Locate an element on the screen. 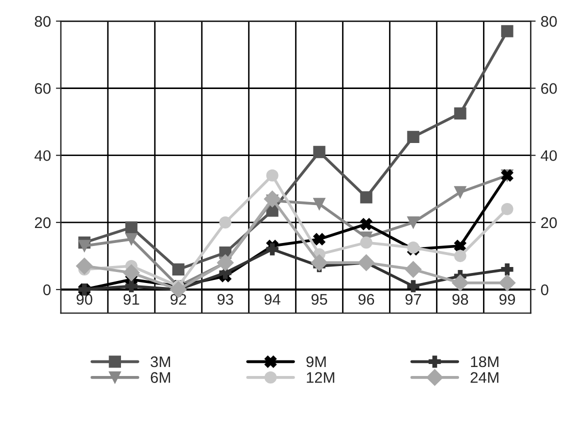 This screenshot has height=423, width=580. x-tick-label: 91 is located at coordinates (132, 299).